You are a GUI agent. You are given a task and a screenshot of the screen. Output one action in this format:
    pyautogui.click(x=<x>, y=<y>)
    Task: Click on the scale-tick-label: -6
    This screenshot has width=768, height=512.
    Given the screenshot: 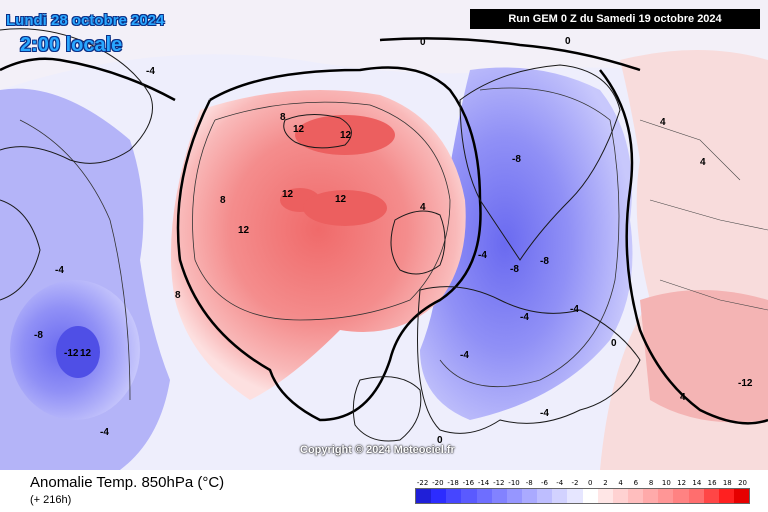 What is the action you would take?
    pyautogui.click(x=544, y=483)
    